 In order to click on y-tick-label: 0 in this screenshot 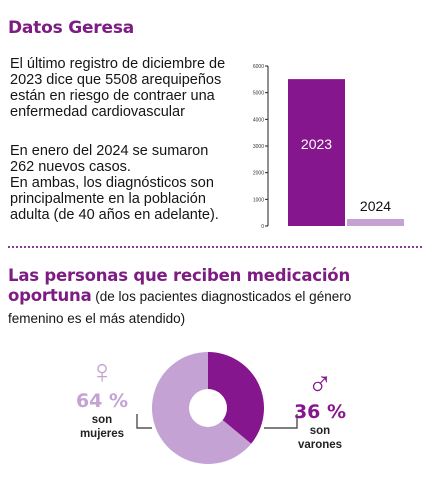, I will do `click(262, 227)`.